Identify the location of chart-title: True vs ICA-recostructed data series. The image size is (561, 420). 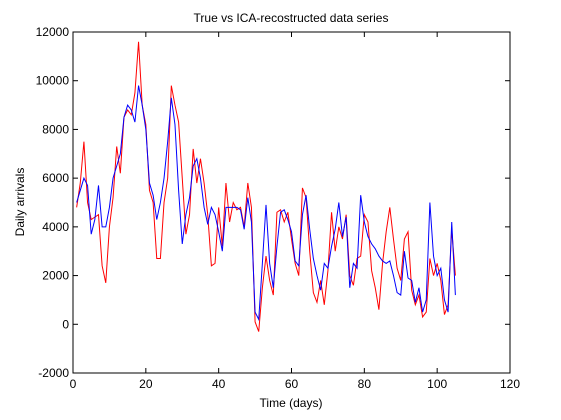
(291, 18).